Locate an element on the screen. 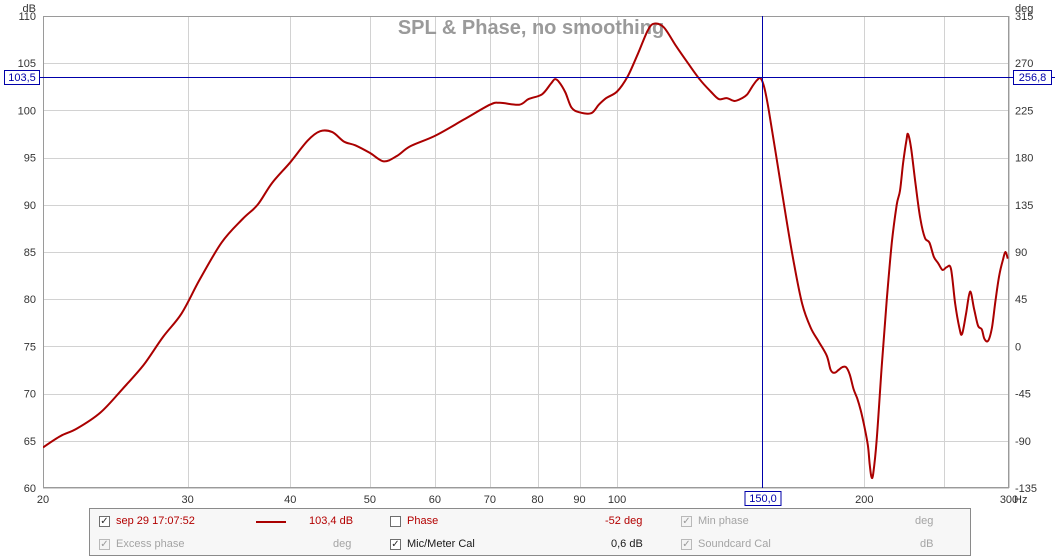 The image size is (1061, 558). phase-label: Phase is located at coordinates (423, 521).